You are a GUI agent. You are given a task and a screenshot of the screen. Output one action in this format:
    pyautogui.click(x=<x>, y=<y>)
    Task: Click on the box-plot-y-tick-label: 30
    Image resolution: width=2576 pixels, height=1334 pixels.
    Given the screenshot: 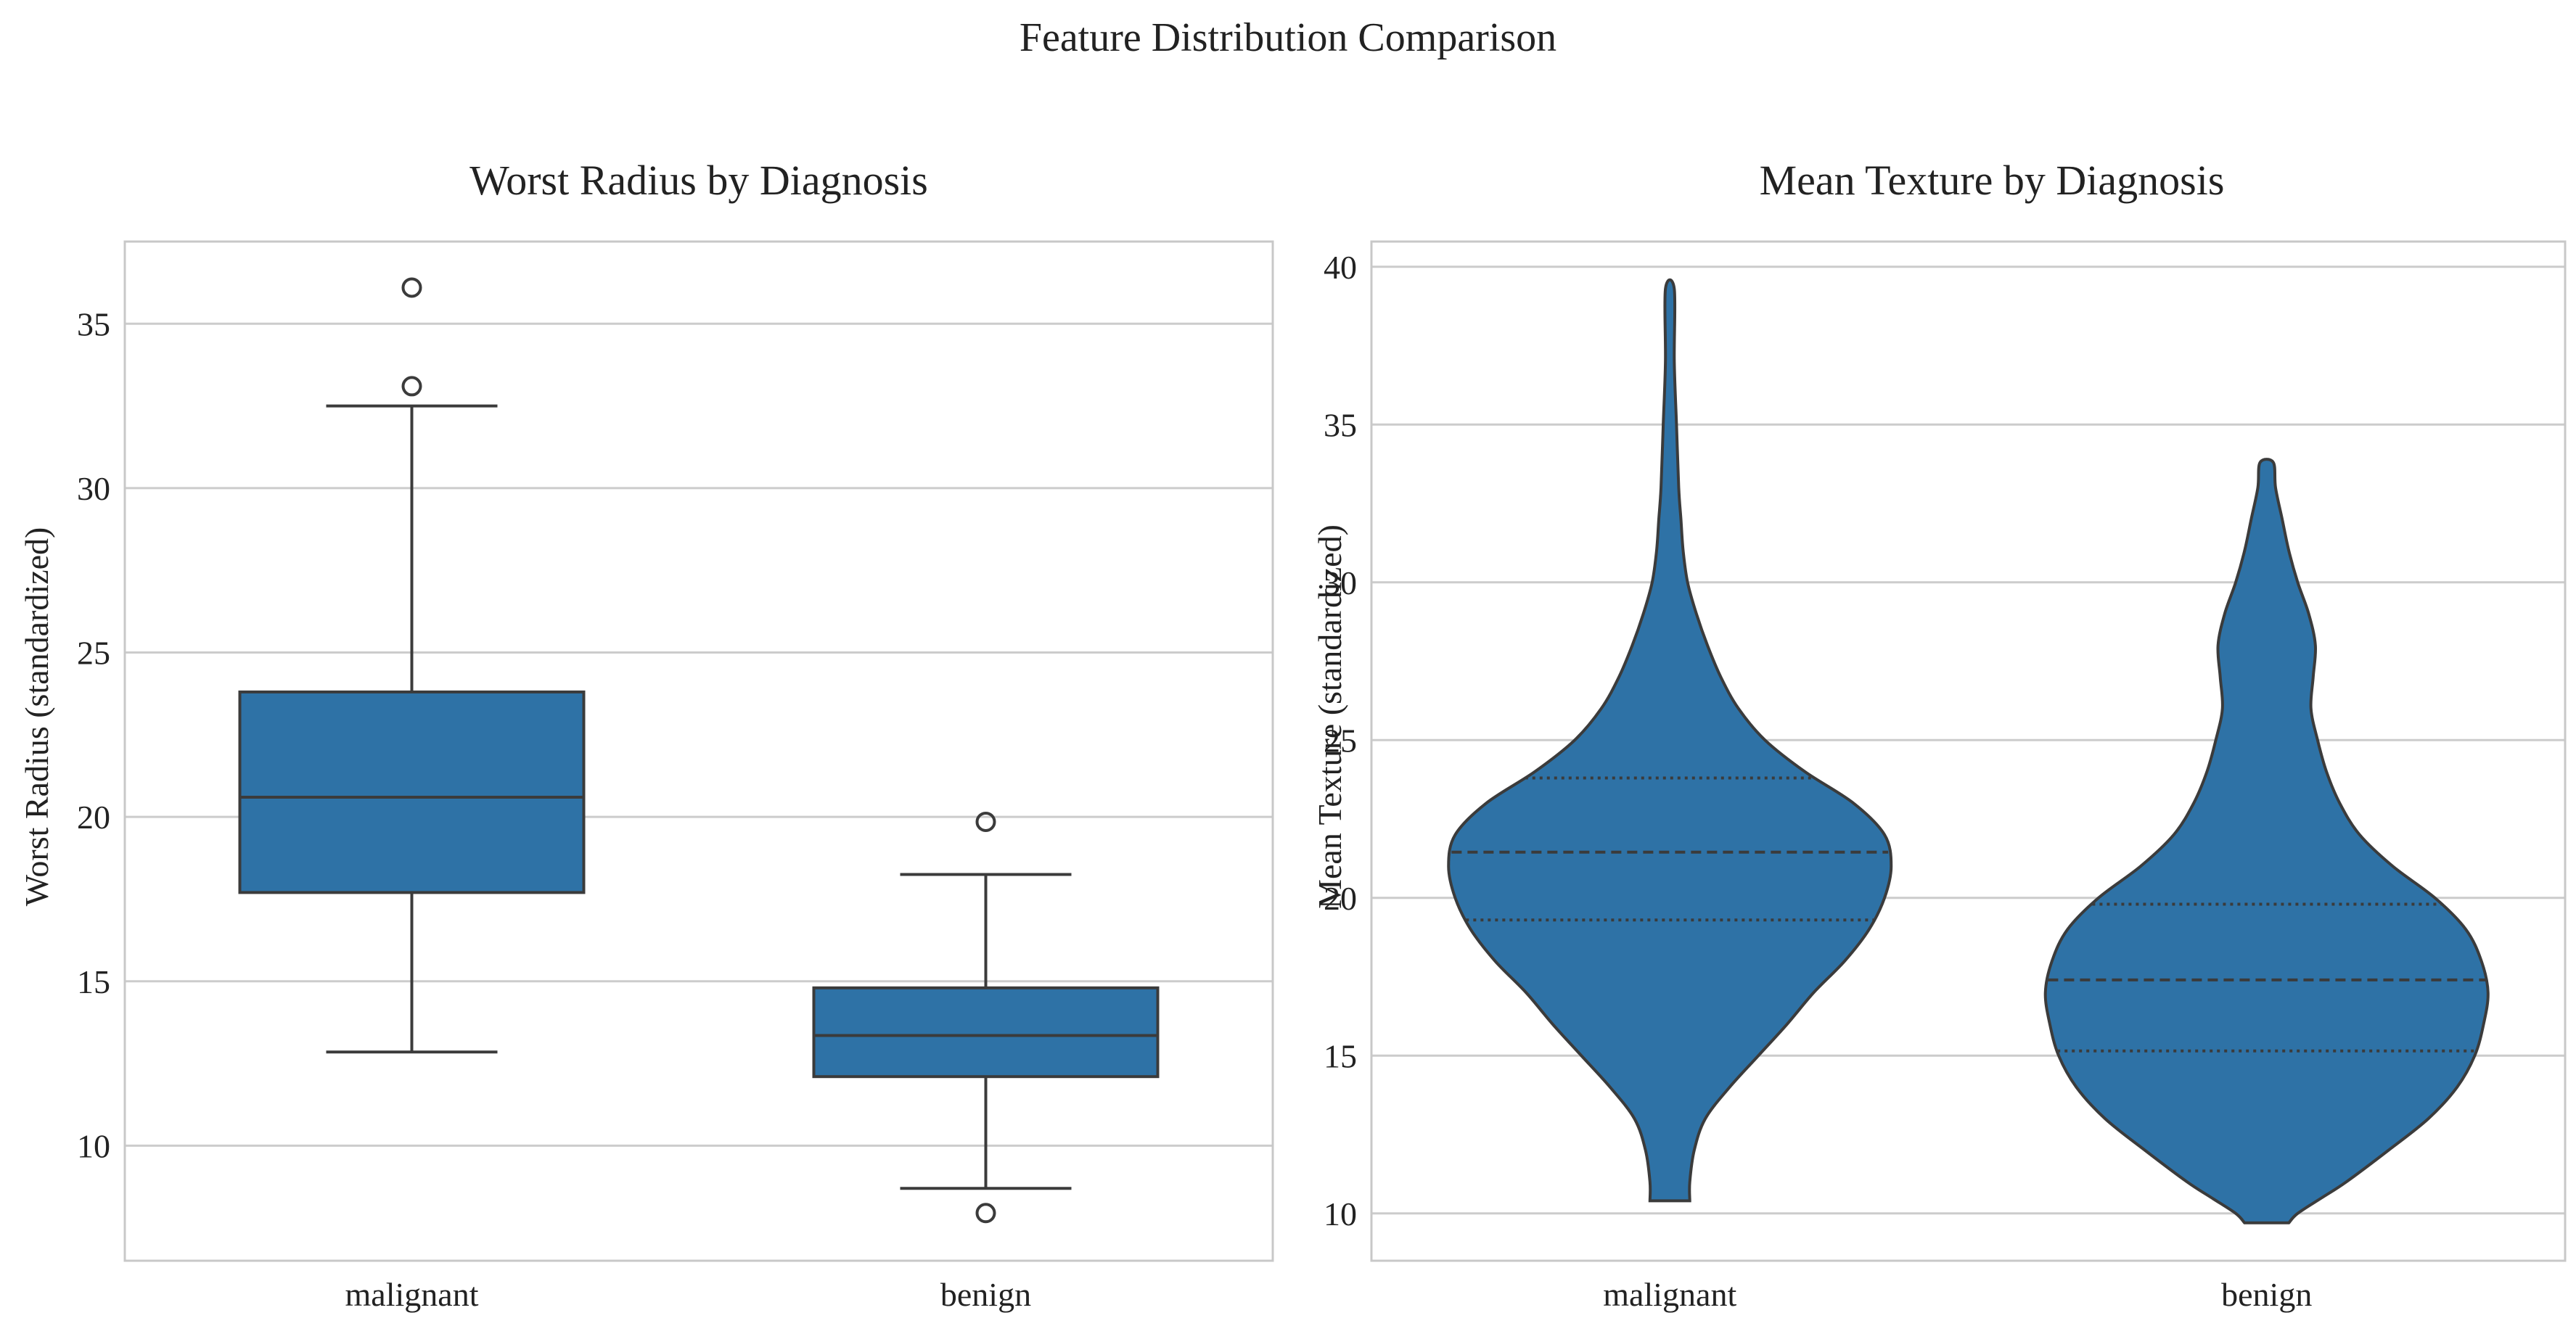 What is the action you would take?
    pyautogui.click(x=93, y=488)
    